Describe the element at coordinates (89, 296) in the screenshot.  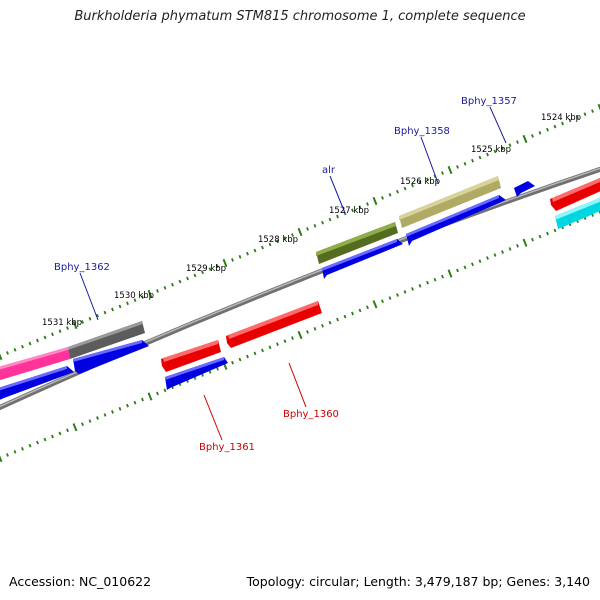
I see `leader-bphy1362` at that location.